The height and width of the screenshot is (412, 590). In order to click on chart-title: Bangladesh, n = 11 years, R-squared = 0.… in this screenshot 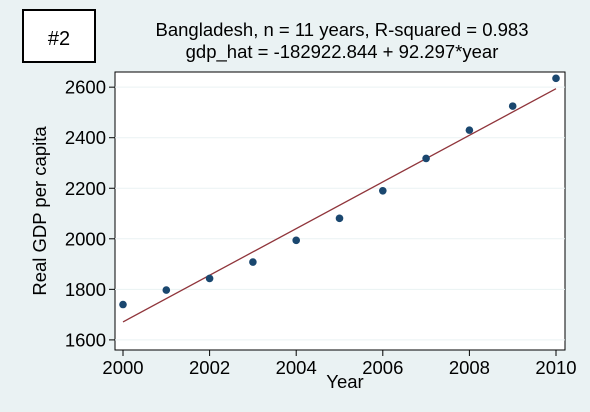, I will do `click(342, 29)`.